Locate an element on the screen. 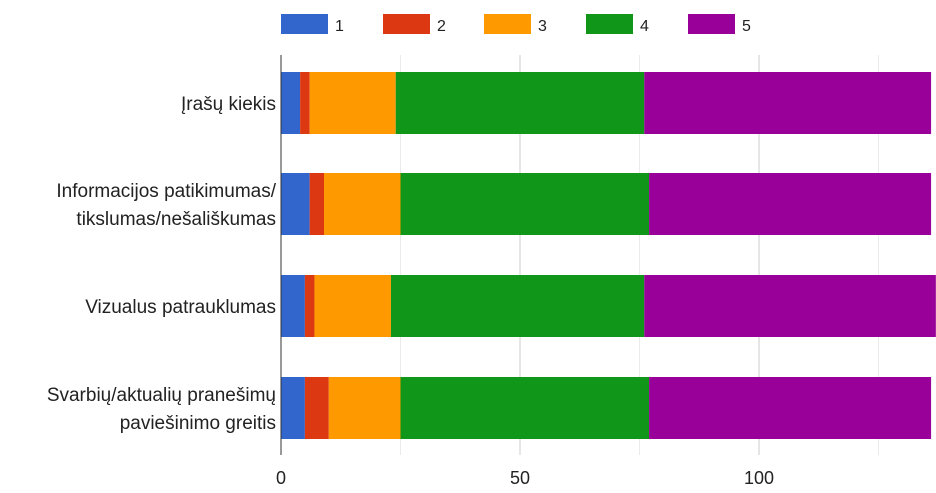 Image resolution: width=936 pixels, height=493 pixels. legend-label-2: 2 is located at coordinates (441, 26).